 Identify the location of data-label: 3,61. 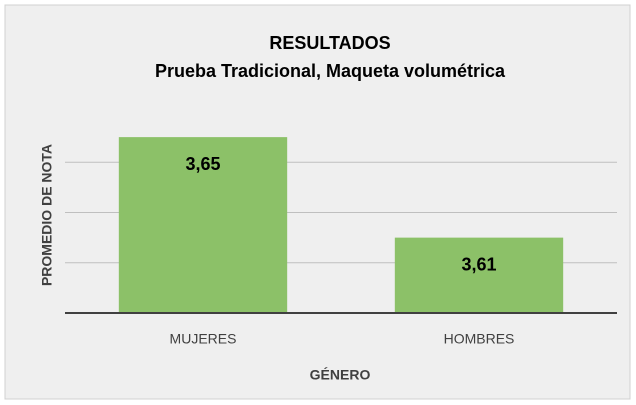
(478, 264).